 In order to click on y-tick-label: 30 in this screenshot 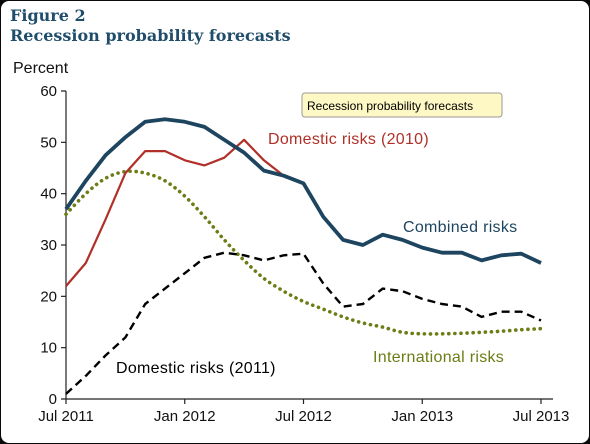, I will do `click(48, 245)`.